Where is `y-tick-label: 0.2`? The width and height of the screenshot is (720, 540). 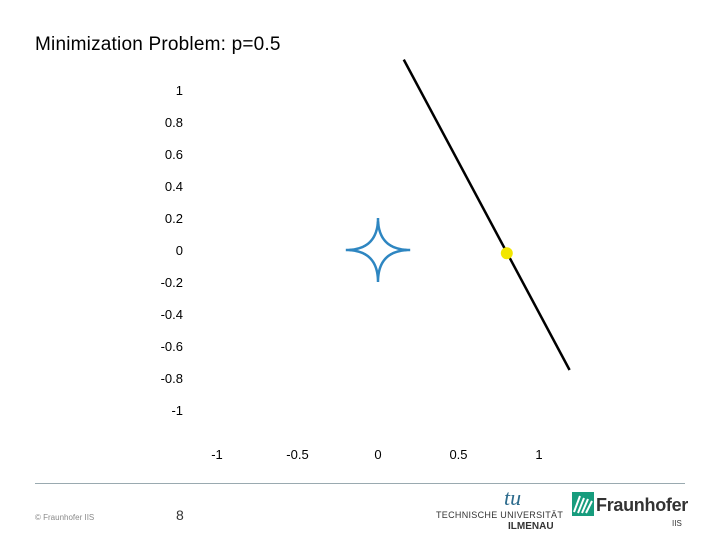
y-tick-label: 0.2 is located at coordinates (174, 218).